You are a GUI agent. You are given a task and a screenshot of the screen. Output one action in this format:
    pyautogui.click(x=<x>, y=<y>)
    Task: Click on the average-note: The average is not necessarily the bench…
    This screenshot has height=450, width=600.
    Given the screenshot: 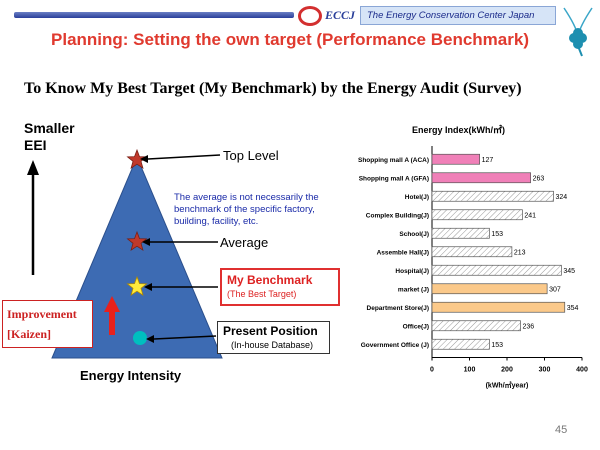 What is the action you would take?
    pyautogui.click(x=246, y=209)
    